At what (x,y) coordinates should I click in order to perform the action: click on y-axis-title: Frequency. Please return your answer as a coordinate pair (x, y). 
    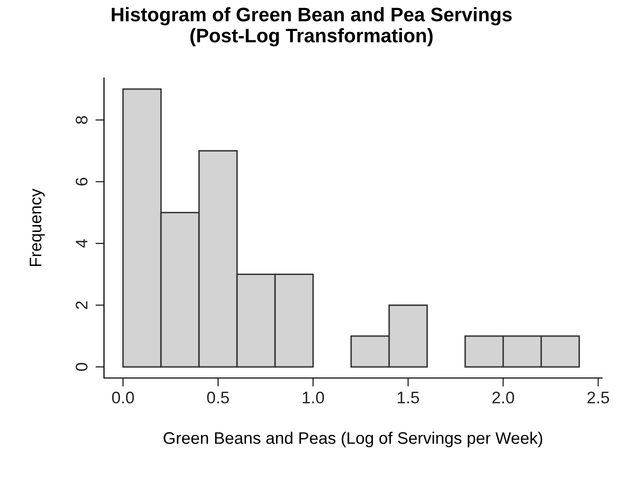
    Looking at the image, I should click on (37, 227).